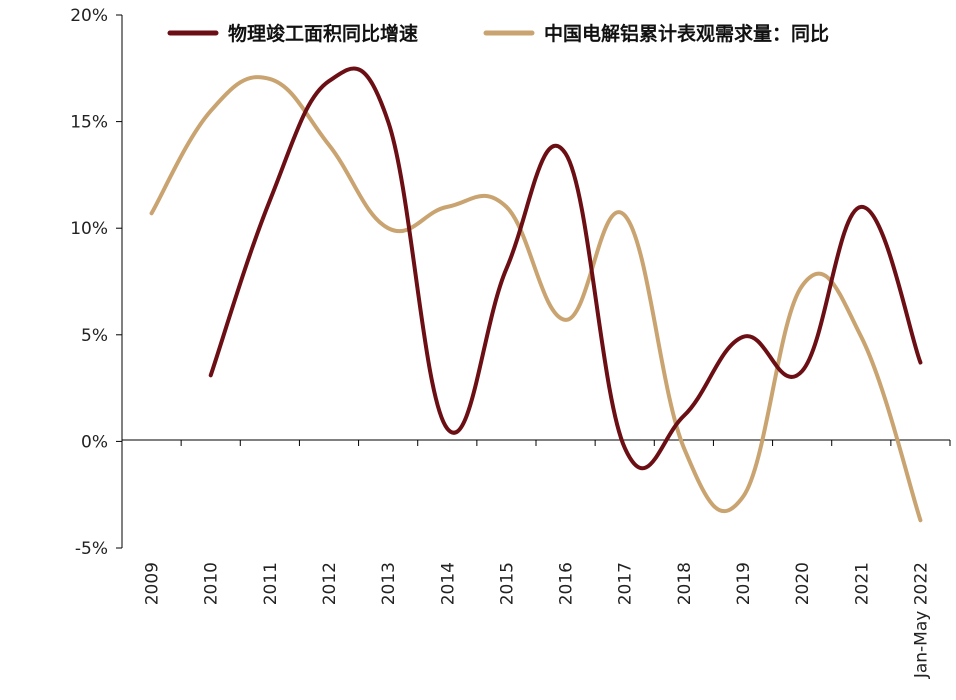 Image resolution: width=956 pixels, height=700 pixels. I want to click on x-tick-label: 2009, so click(153, 583).